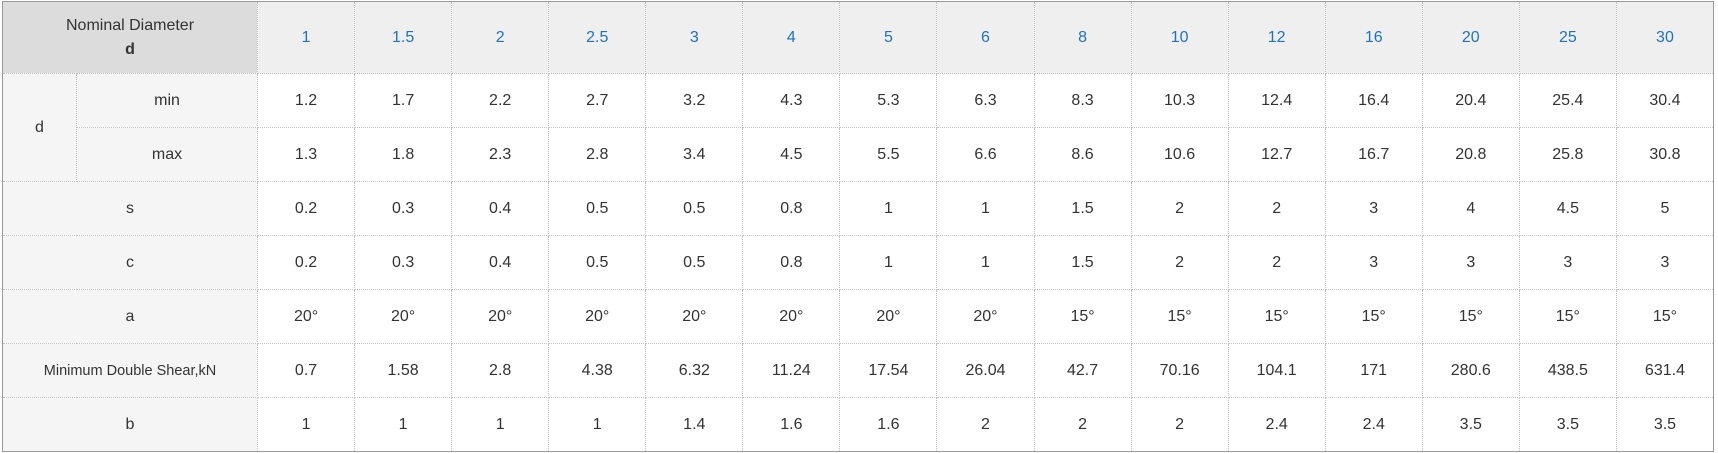 The height and width of the screenshot is (453, 1718). Describe the element at coordinates (1179, 208) in the screenshot. I see `cell-s-col-10: 2` at that location.